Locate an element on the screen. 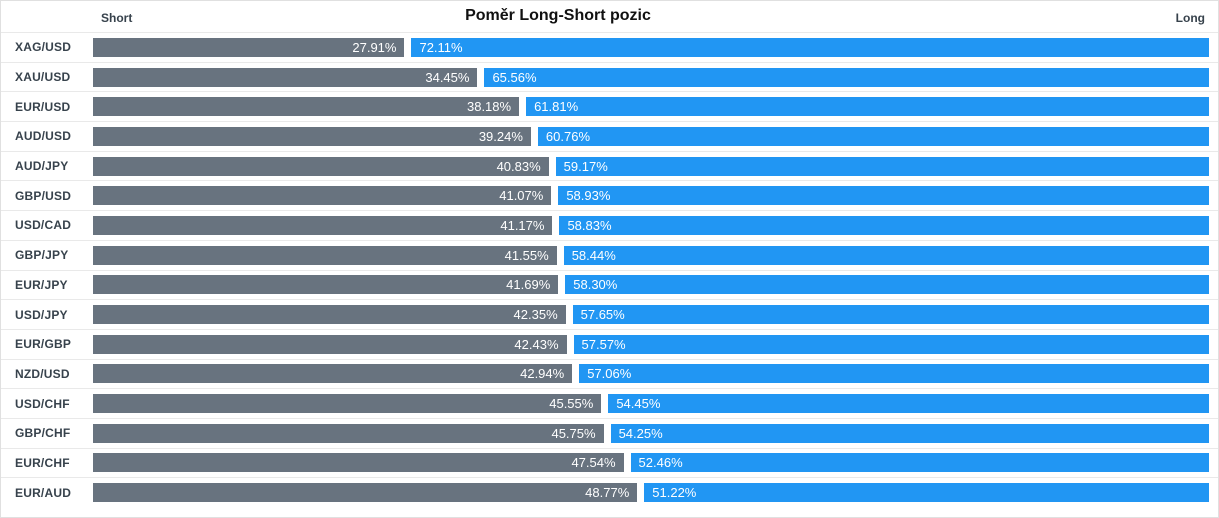 This screenshot has height=518, width=1219. short-value-label: 34.45% is located at coordinates (447, 77).